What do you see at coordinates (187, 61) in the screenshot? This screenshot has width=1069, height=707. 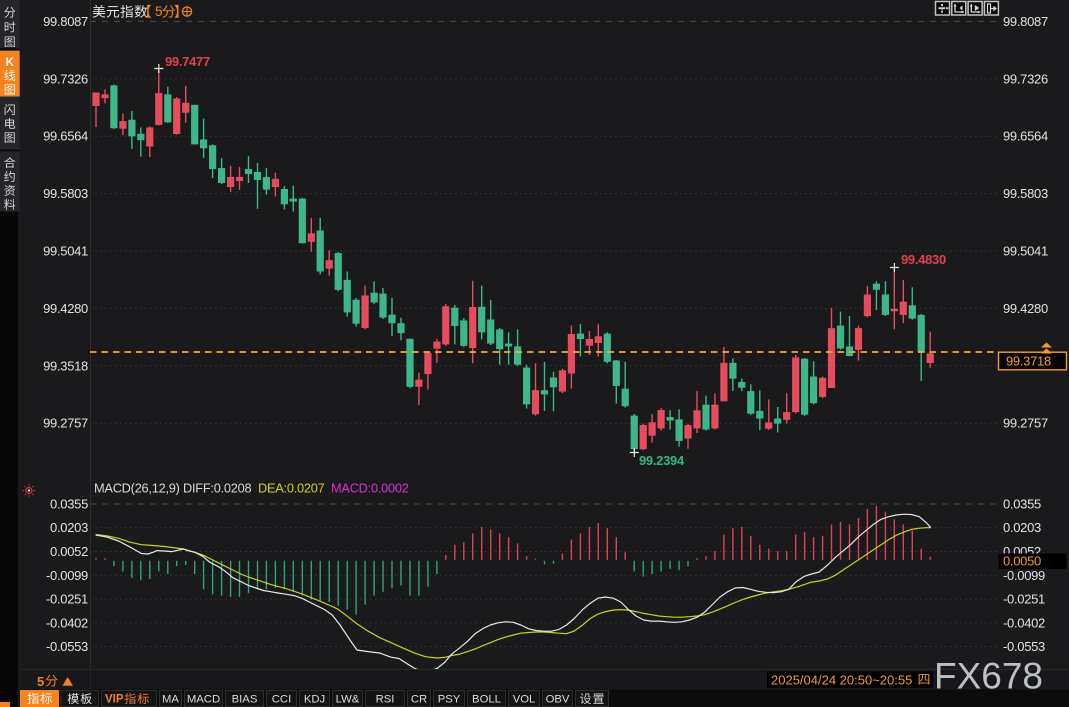 I see `svg-text: 99.7477` at bounding box center [187, 61].